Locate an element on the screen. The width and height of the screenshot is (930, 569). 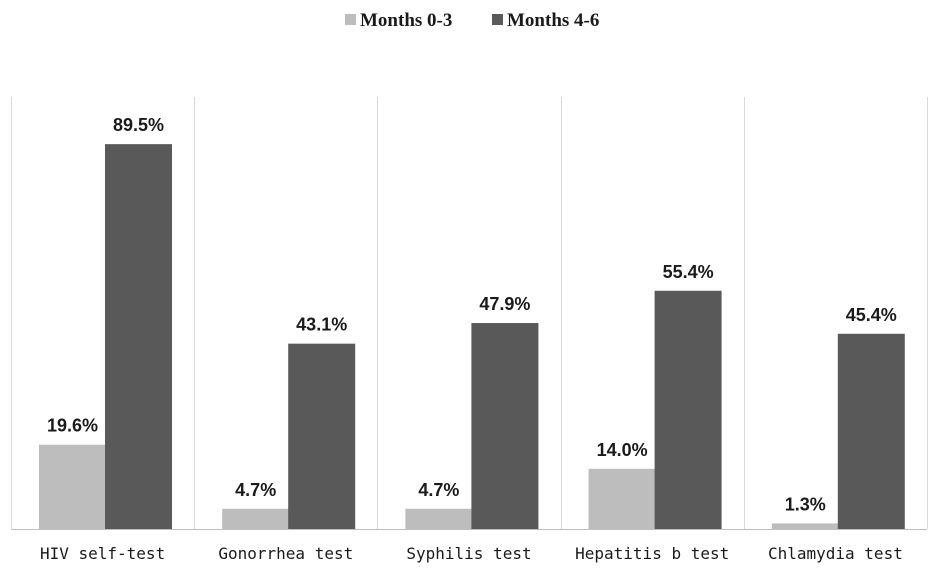
data-label: 1.3% is located at coordinates (805, 504).